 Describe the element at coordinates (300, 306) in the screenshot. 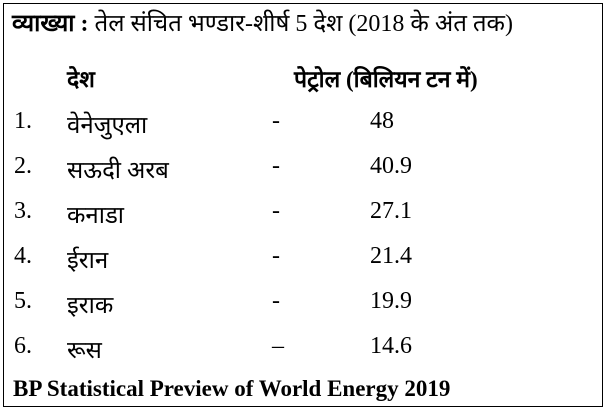

I see `table-row: 5. इराक - 19.9` at that location.